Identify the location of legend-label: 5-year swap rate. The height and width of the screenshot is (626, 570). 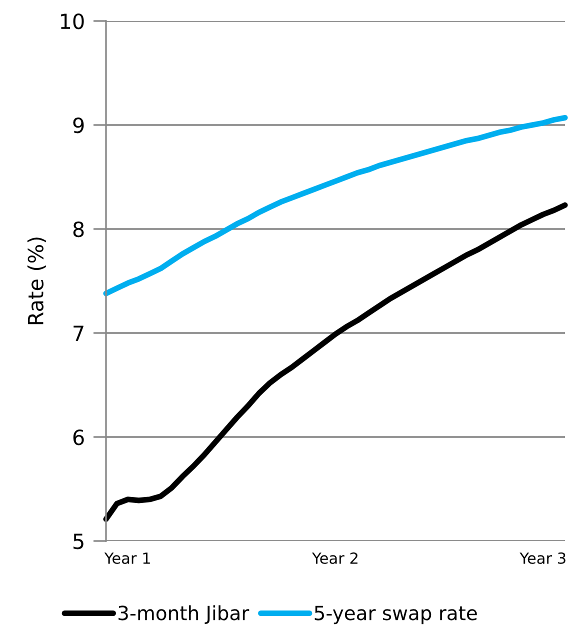
(395, 615).